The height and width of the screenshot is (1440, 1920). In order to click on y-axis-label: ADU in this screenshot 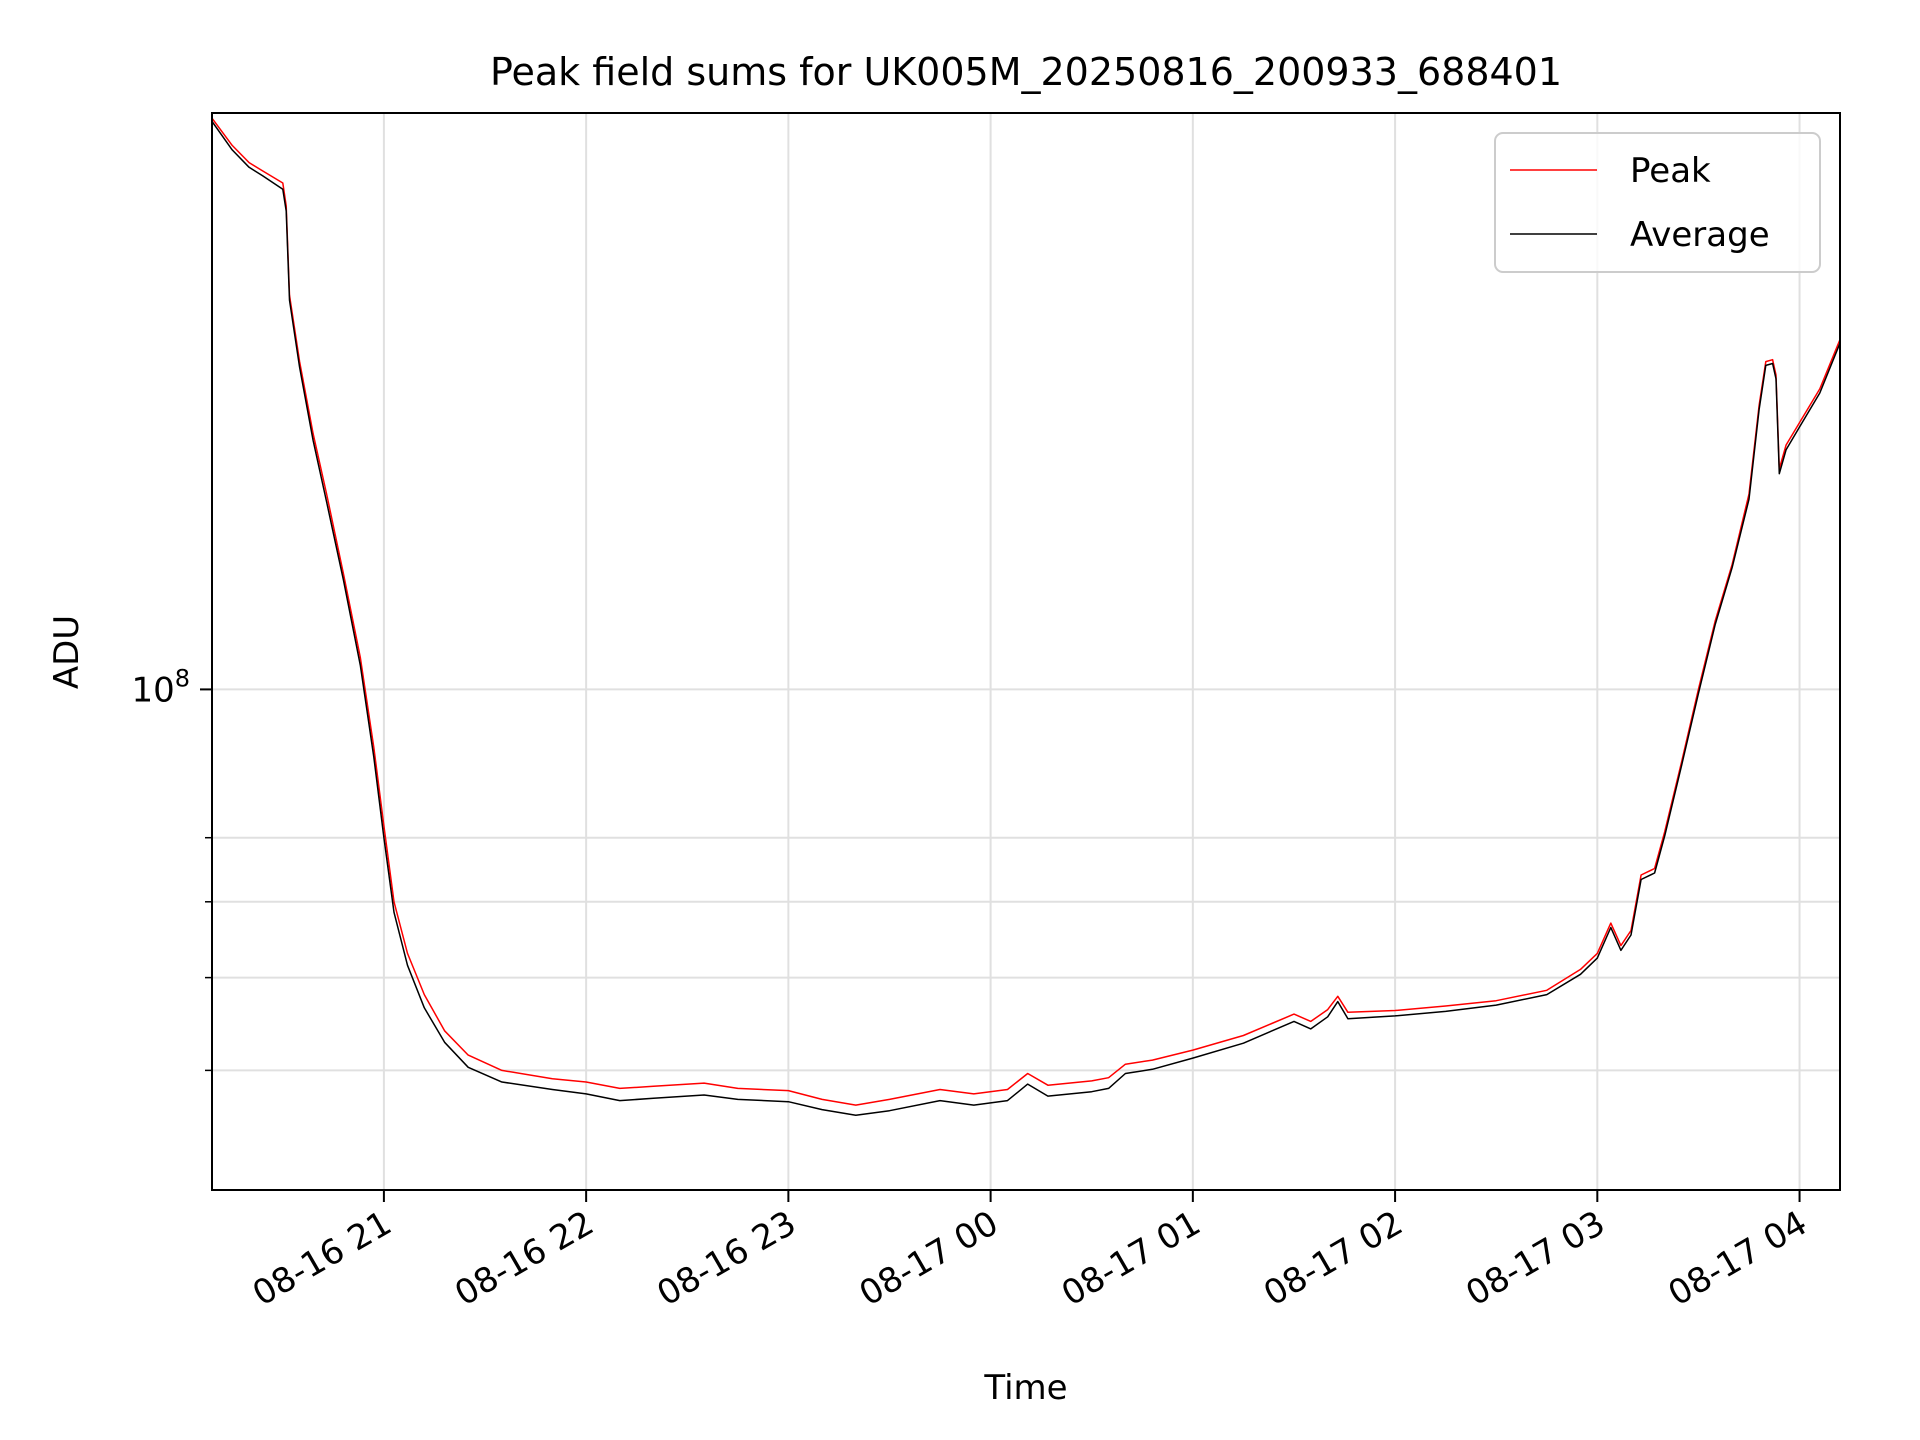, I will do `click(67, 652)`.